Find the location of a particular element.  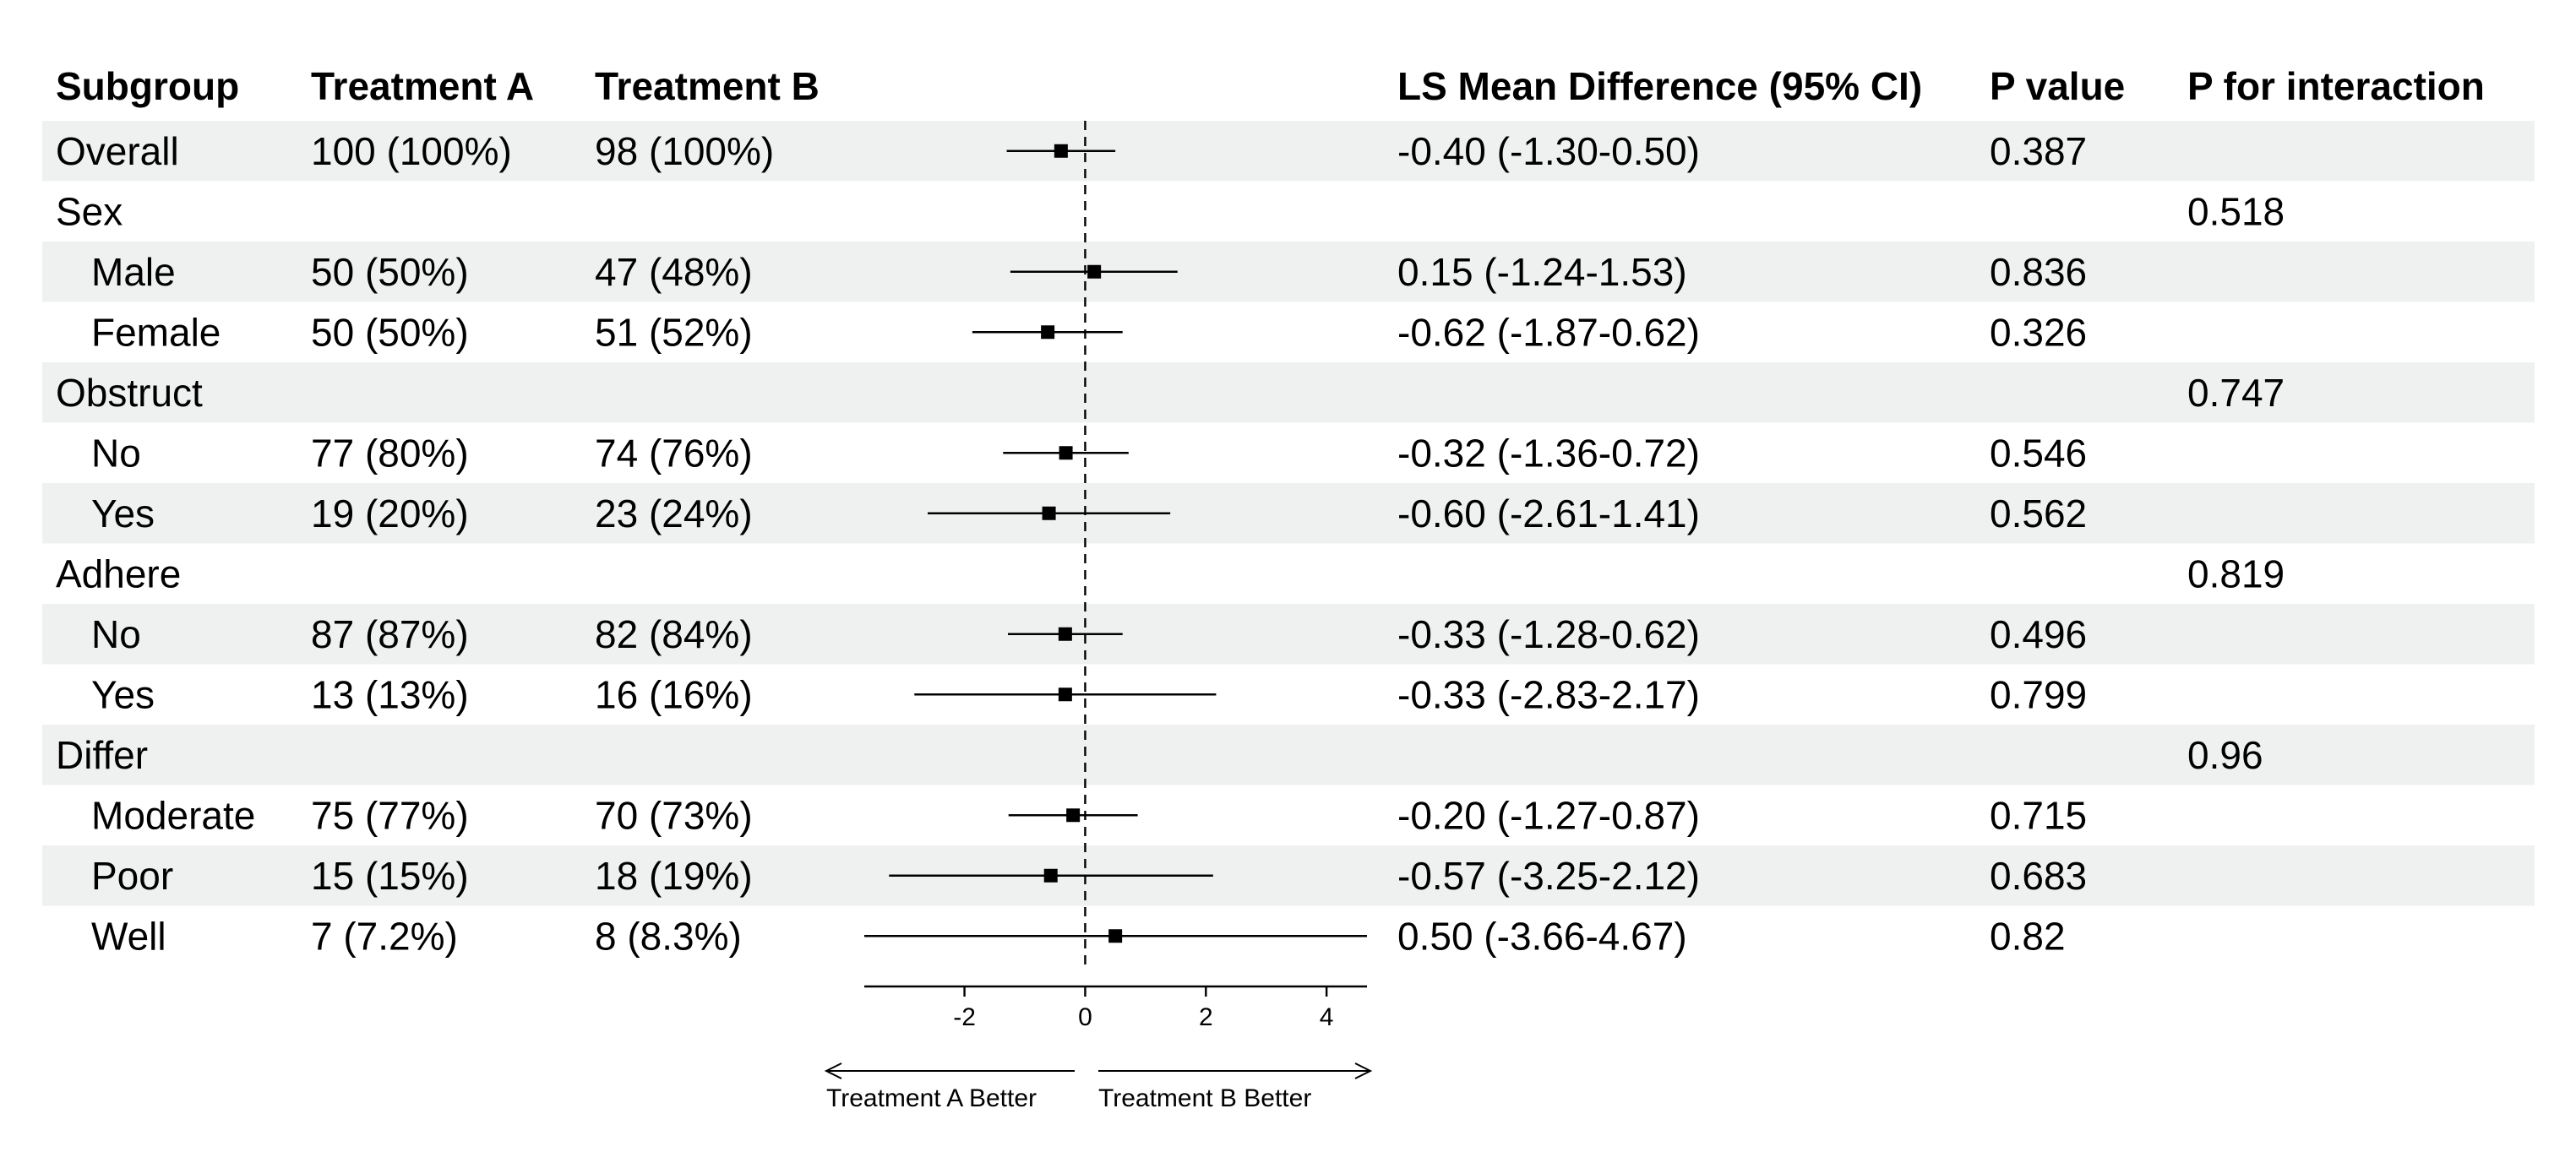

column-header: Treatment B is located at coordinates (707, 86).